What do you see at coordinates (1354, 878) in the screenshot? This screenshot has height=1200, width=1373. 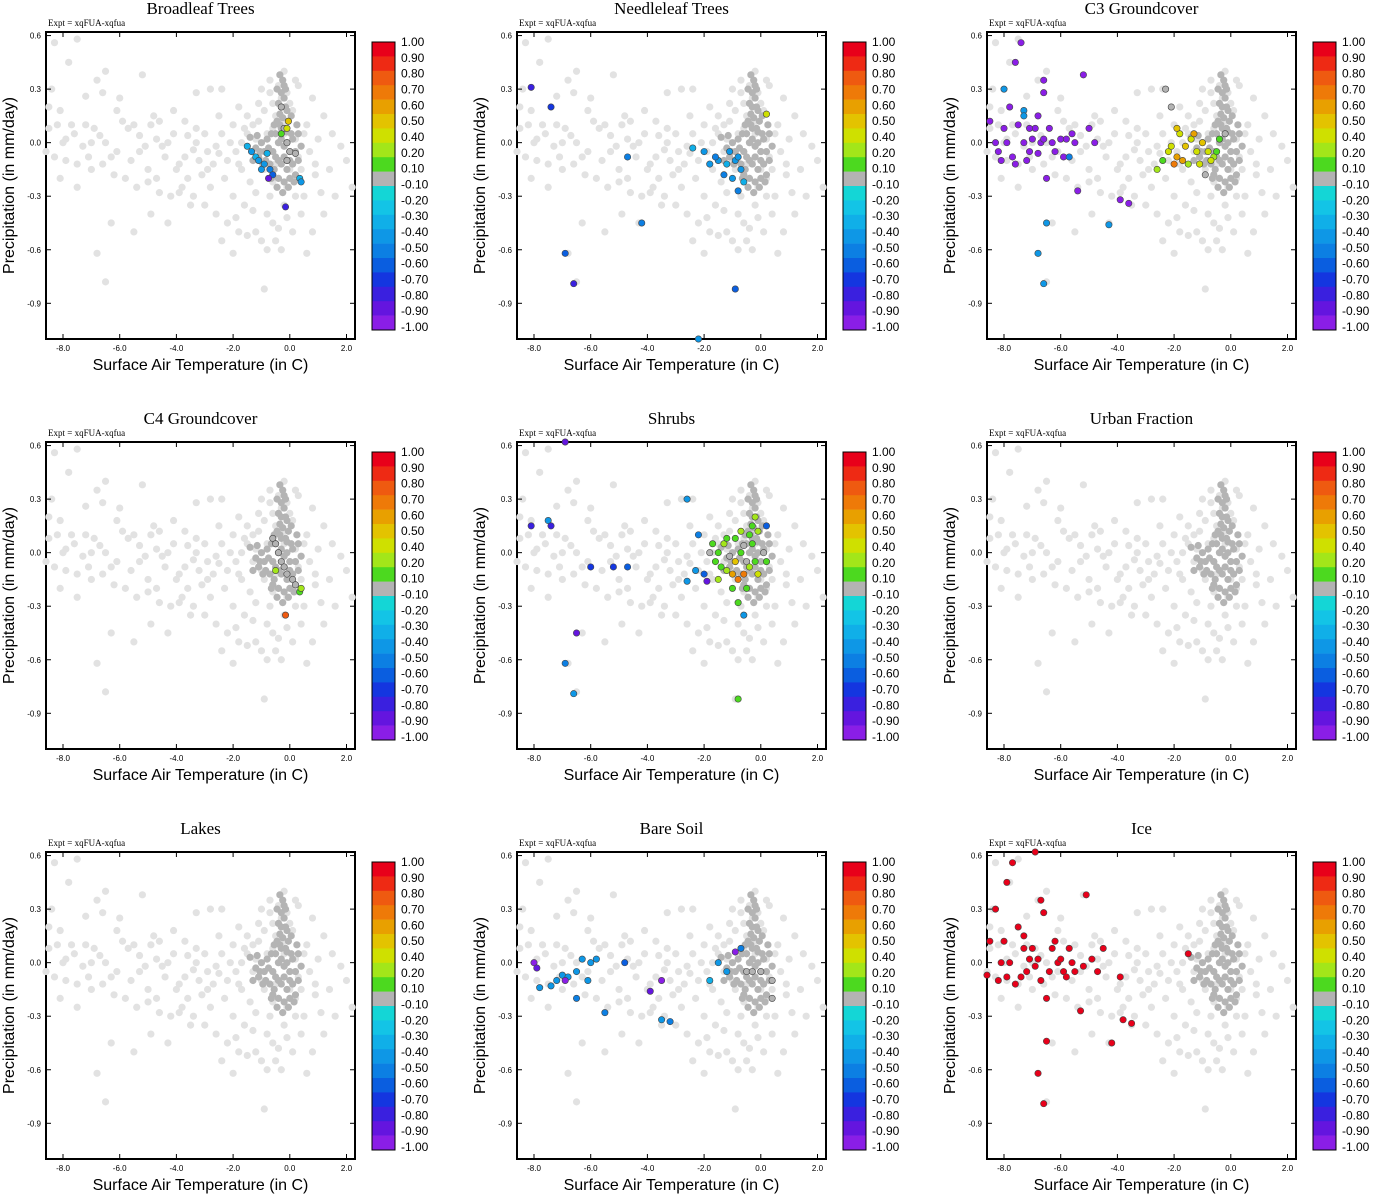 I see `colorbar-label: 0.90` at bounding box center [1354, 878].